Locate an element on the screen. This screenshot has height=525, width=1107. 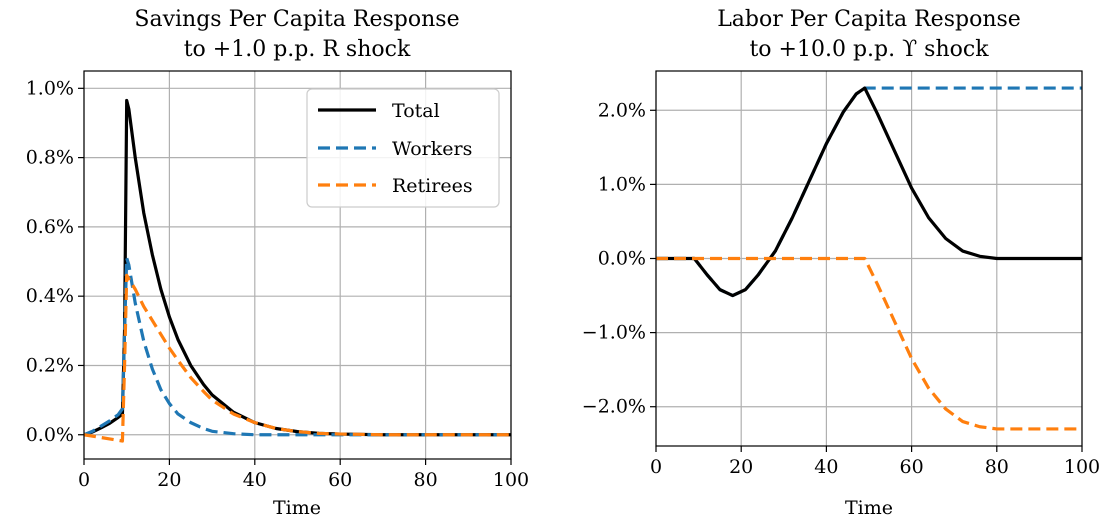
labor-chart-xlabel: Time is located at coordinates (869, 508).